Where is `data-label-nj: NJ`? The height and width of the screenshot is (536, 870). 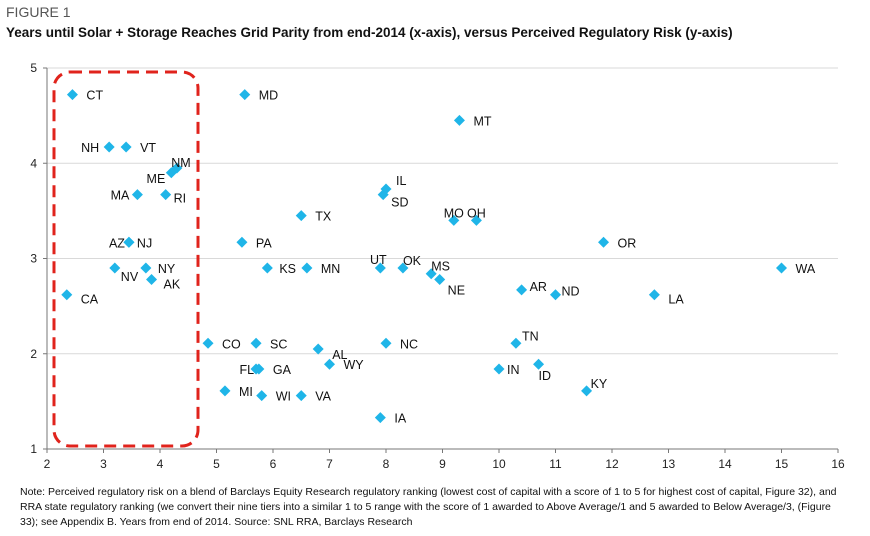
data-label-nj: NJ is located at coordinates (144, 243).